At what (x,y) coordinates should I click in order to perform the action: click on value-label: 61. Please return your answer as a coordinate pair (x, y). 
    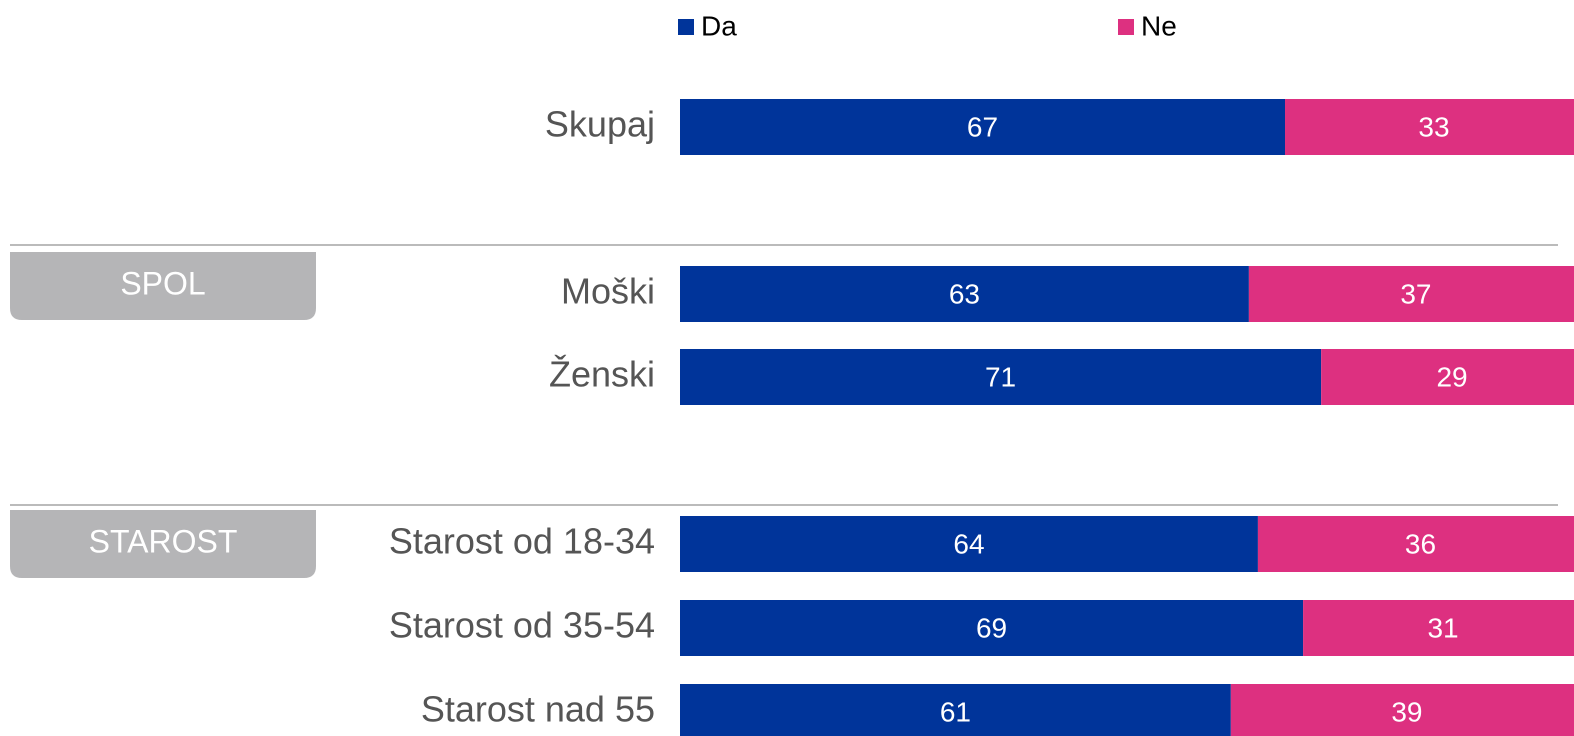
    Looking at the image, I should click on (955, 711).